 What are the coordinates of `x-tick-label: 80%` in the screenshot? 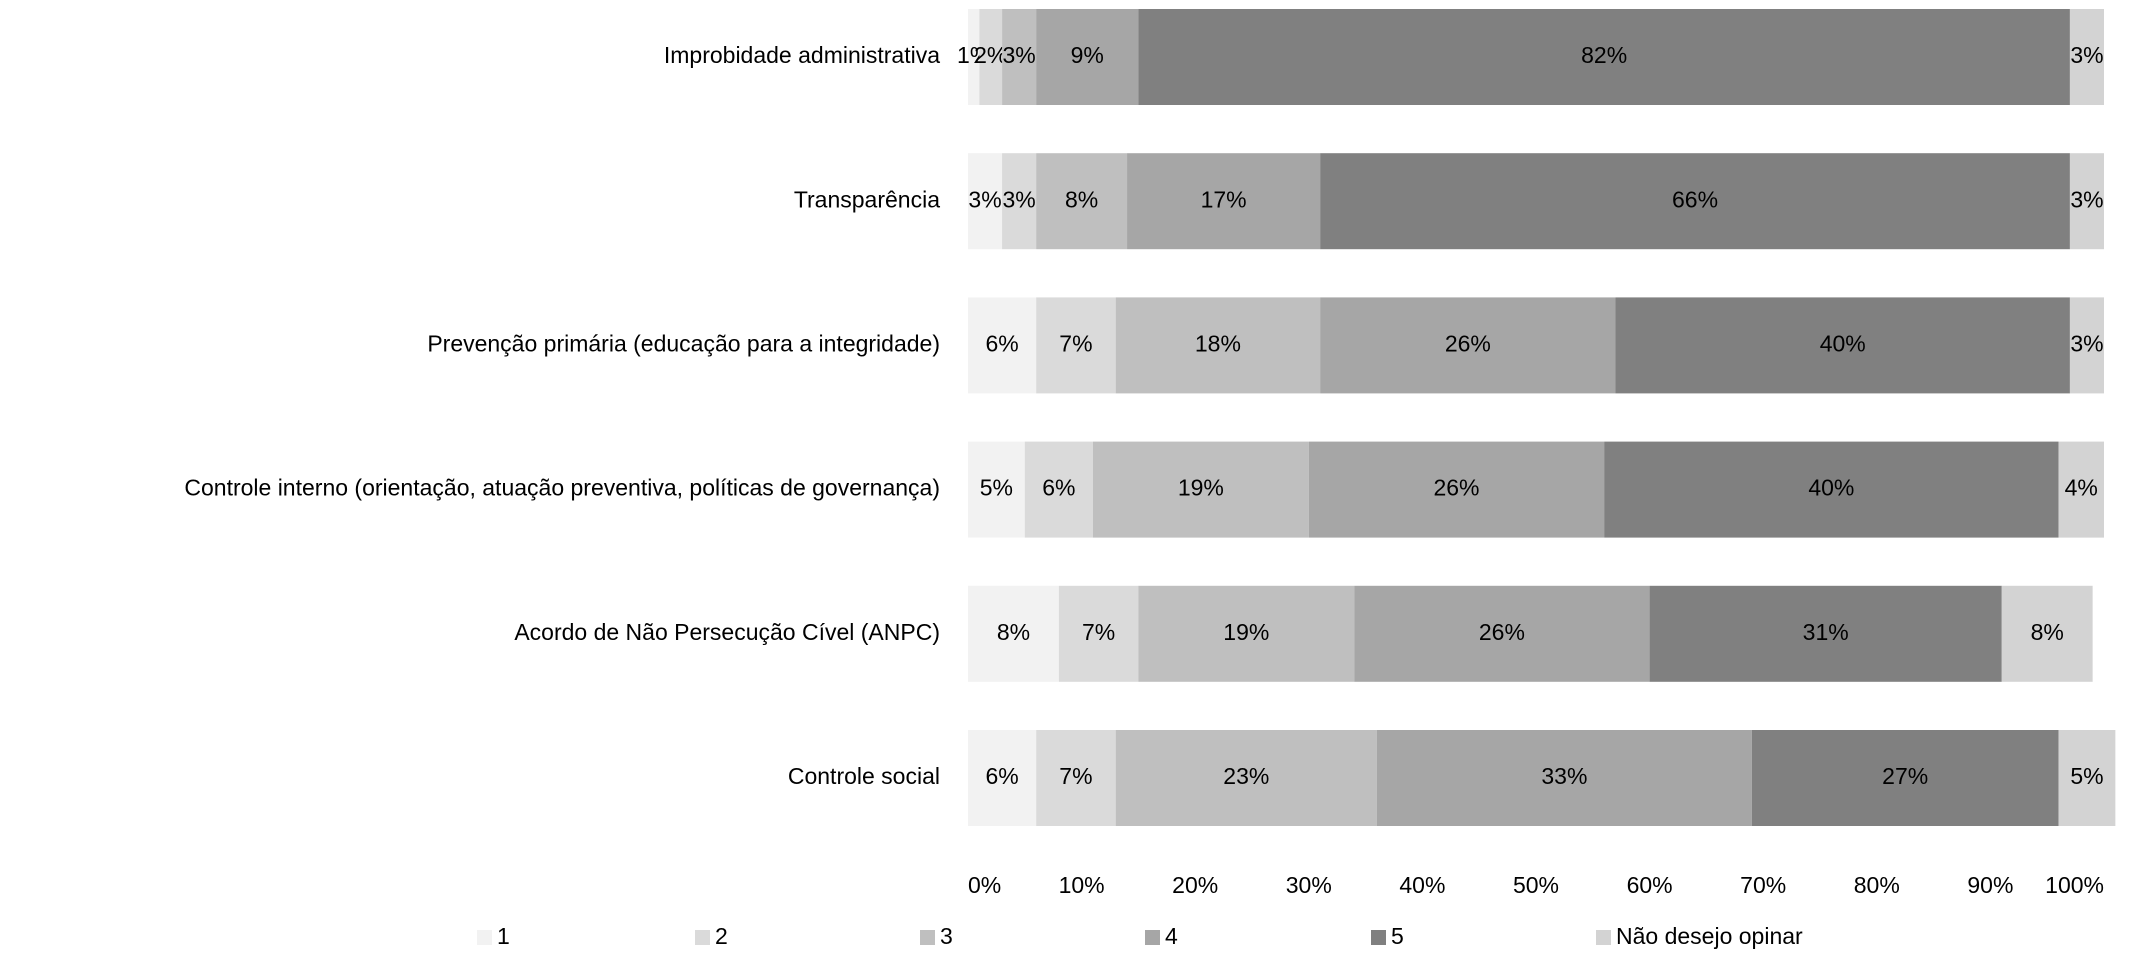 It's located at (1877, 885).